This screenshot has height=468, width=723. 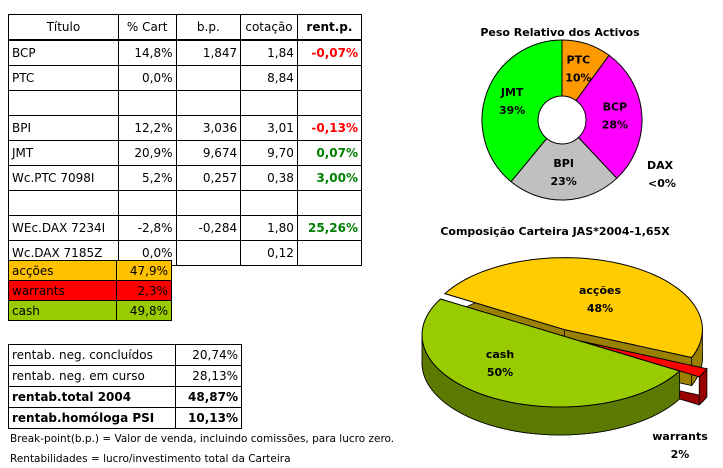 What do you see at coordinates (208, 52) in the screenshot?
I see `cell: 1,847` at bounding box center [208, 52].